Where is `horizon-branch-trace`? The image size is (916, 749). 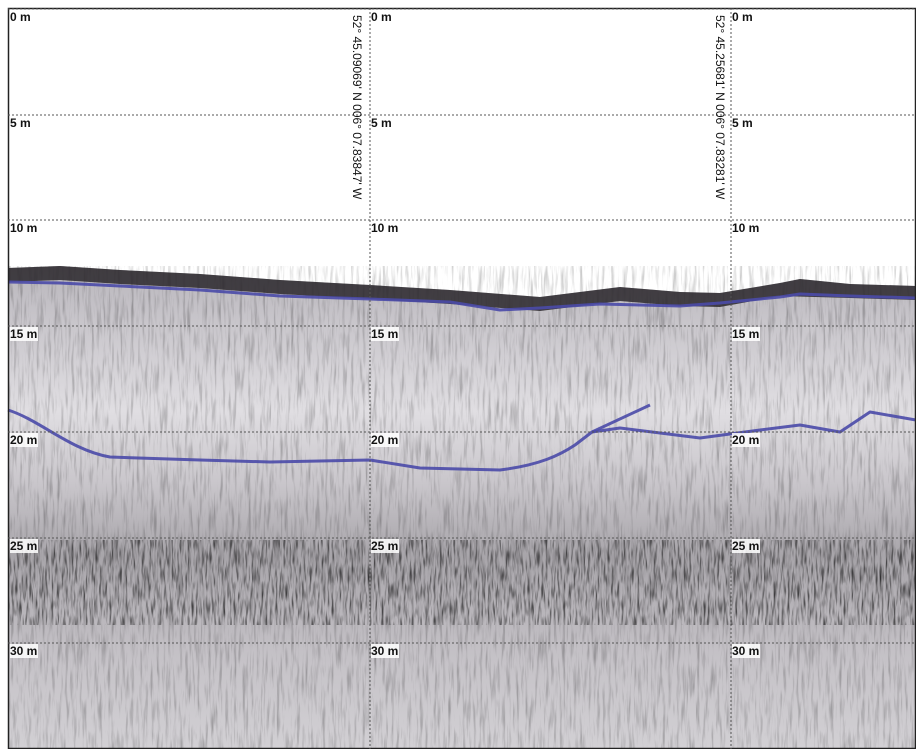 horizon-branch-trace is located at coordinates (753, 425).